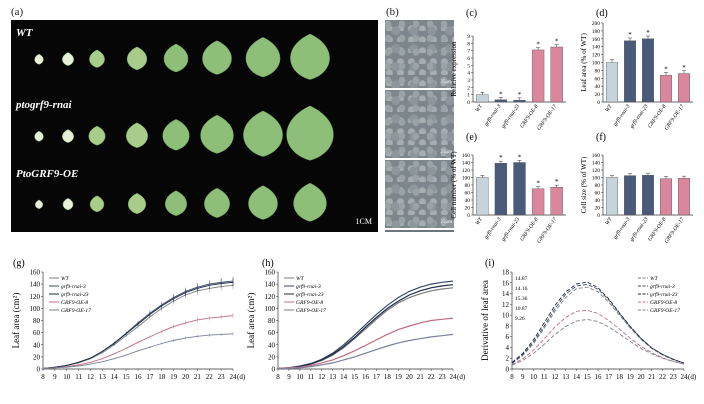 The image size is (704, 404). What do you see at coordinates (198, 377) in the screenshot?
I see `x-tick-label: 21` at bounding box center [198, 377].